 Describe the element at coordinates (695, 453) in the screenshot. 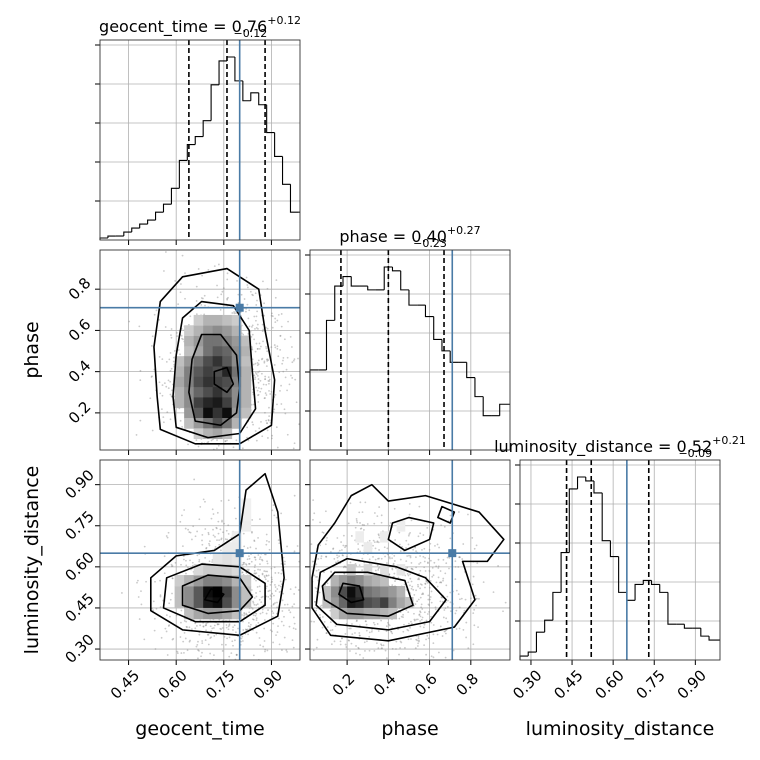

I see `title-minus-luminosity_distance: −0.09` at that location.